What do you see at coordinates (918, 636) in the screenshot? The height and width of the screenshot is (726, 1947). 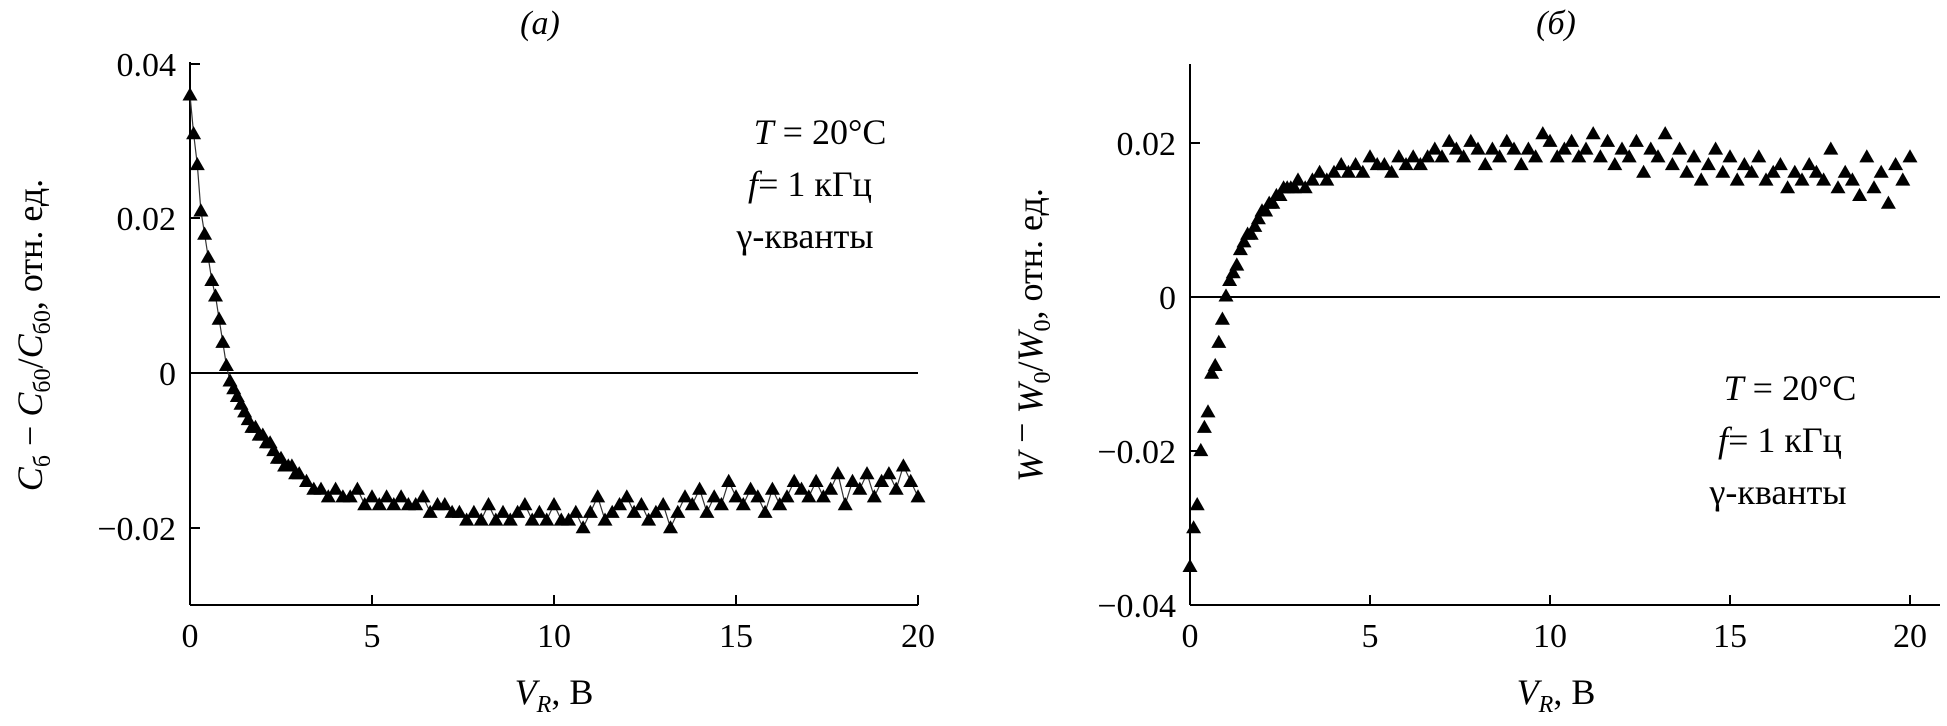 I see `panel-a-xtick-label: 20` at bounding box center [918, 636].